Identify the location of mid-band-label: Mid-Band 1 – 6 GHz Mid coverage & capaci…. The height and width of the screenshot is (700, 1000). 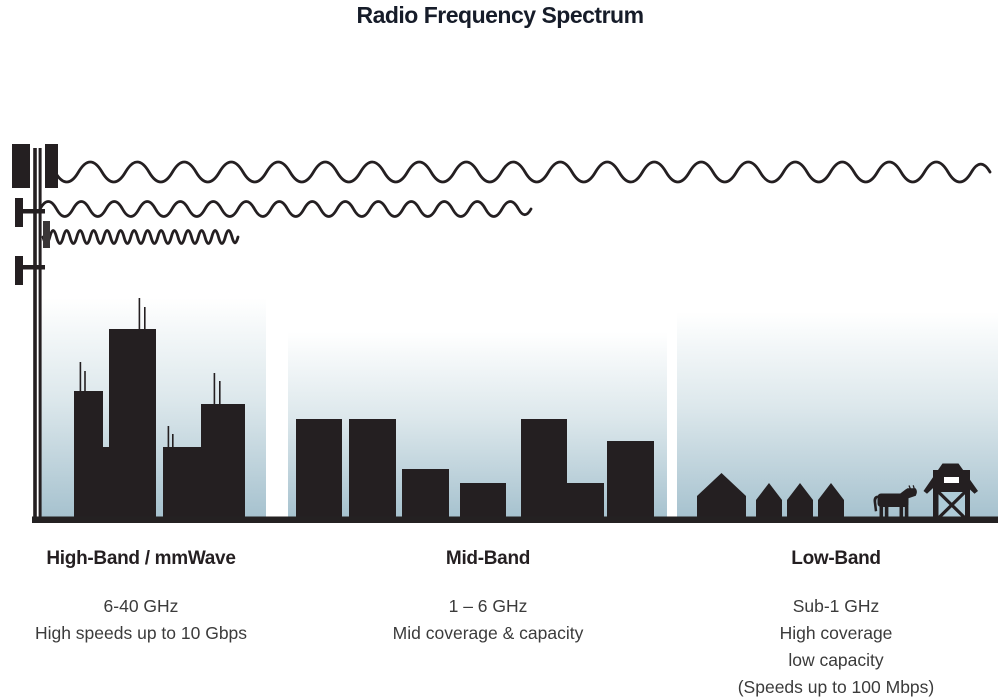
(488, 597).